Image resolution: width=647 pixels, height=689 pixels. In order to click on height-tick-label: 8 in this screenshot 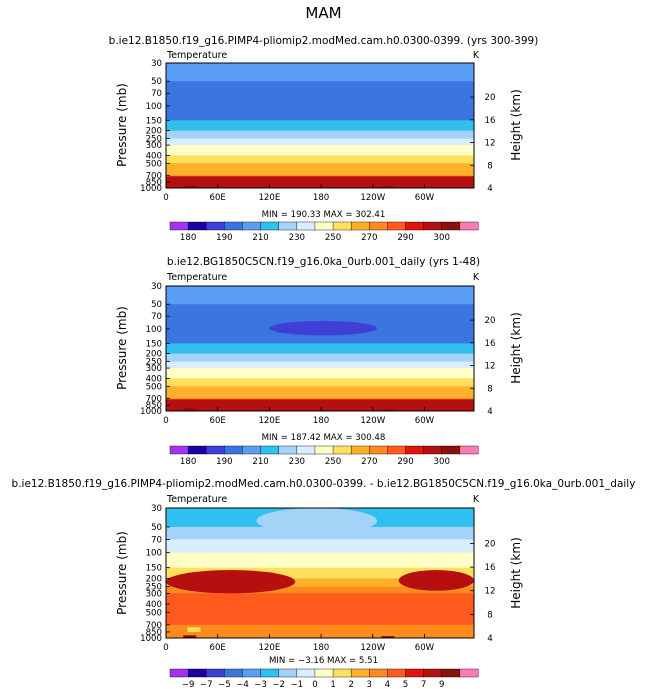, I will do `click(489, 615)`.